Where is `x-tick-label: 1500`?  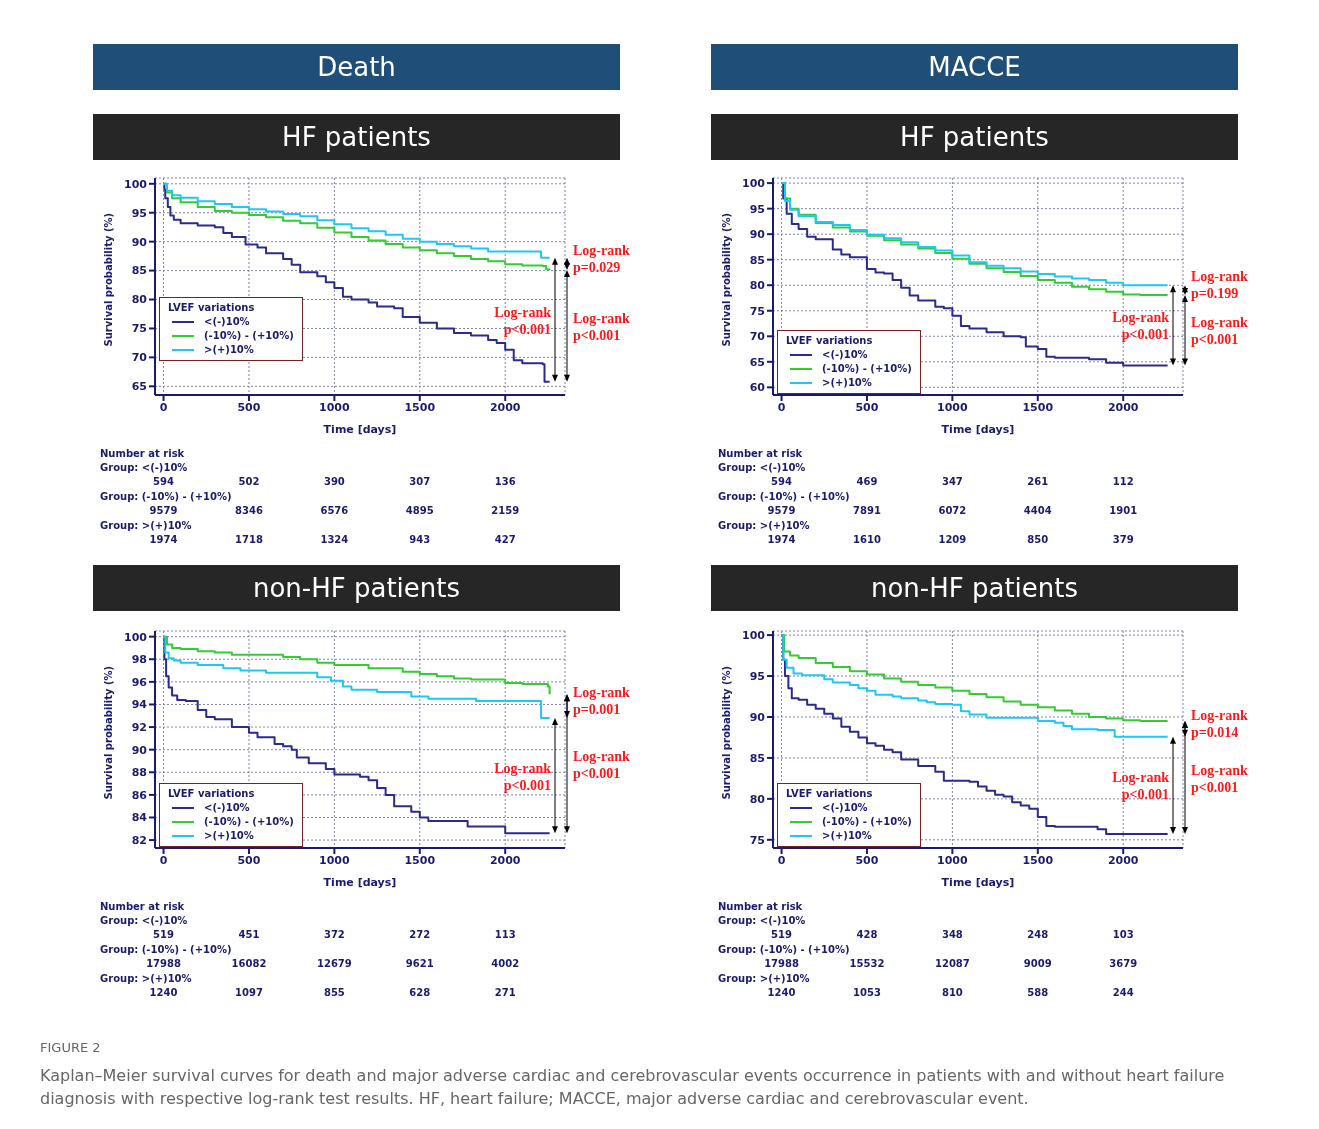 x-tick-label: 1500 is located at coordinates (1038, 860).